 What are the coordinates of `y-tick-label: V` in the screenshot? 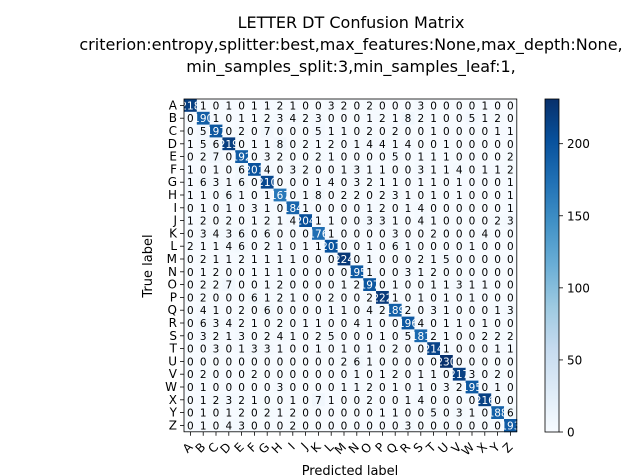 It's located at (173, 374).